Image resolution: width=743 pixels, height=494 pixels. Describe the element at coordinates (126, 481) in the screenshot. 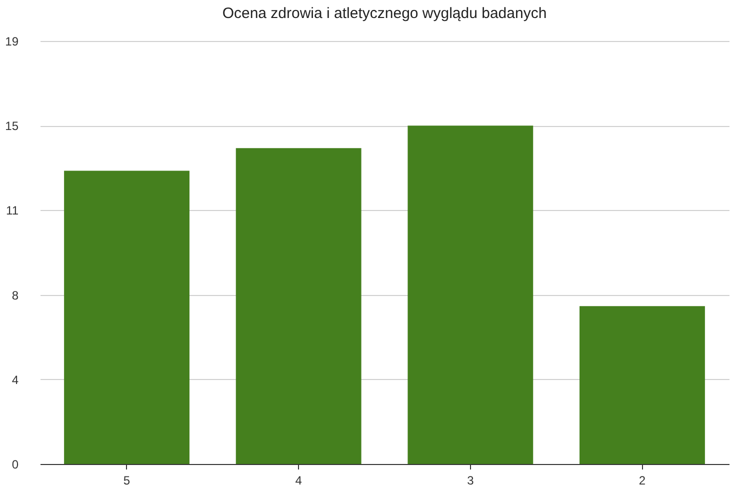

I see `x-tick-label: 5` at that location.